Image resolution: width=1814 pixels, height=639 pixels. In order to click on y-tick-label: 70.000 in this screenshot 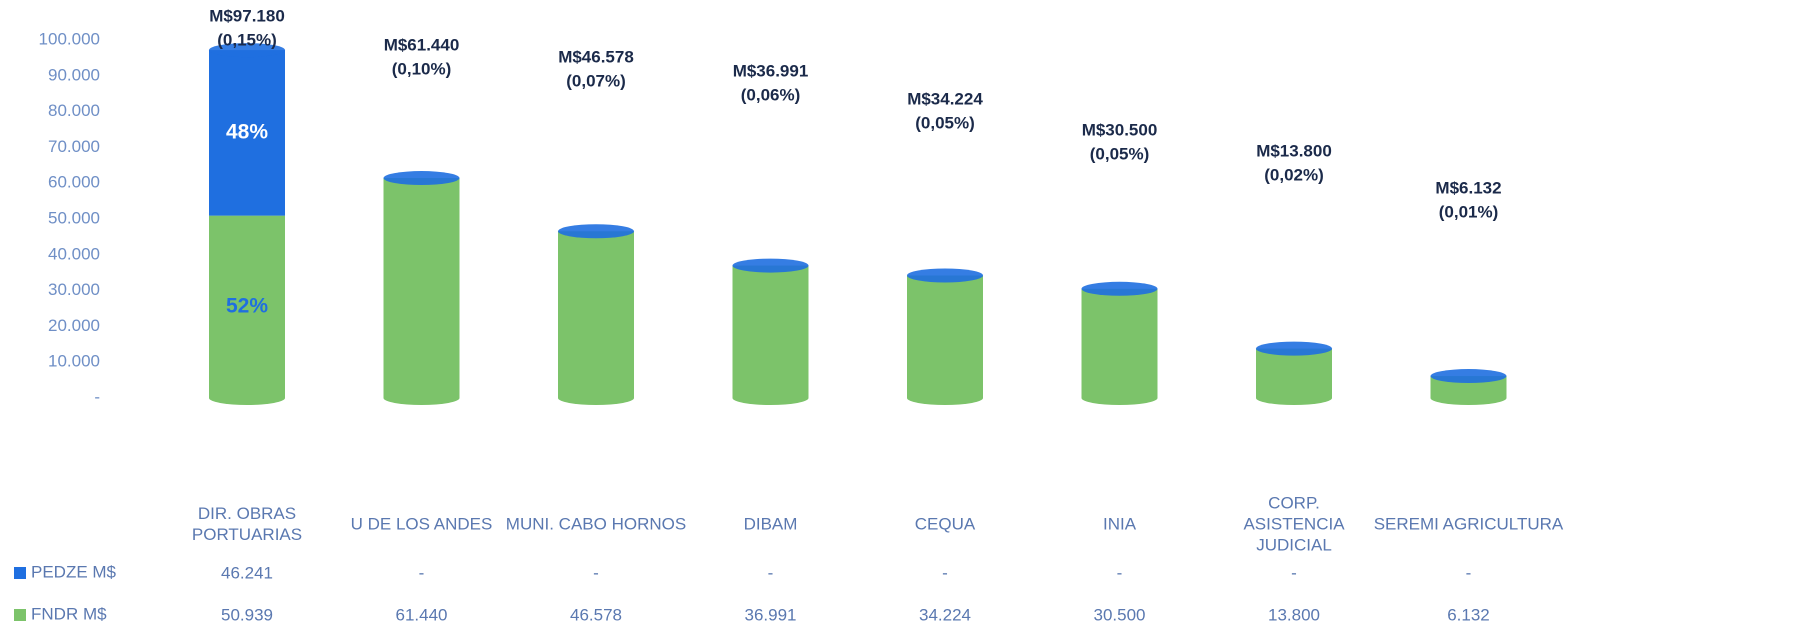, I will do `click(74, 146)`.